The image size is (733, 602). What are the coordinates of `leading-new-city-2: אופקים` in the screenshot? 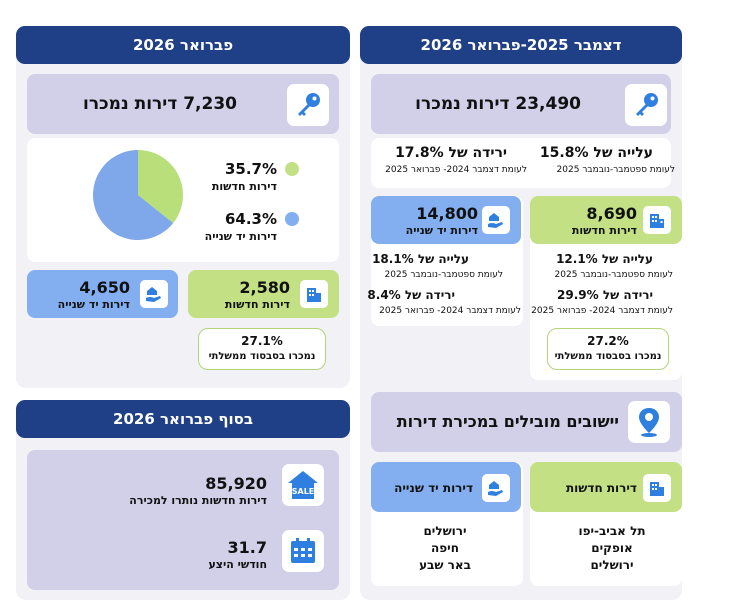 It's located at (612, 548).